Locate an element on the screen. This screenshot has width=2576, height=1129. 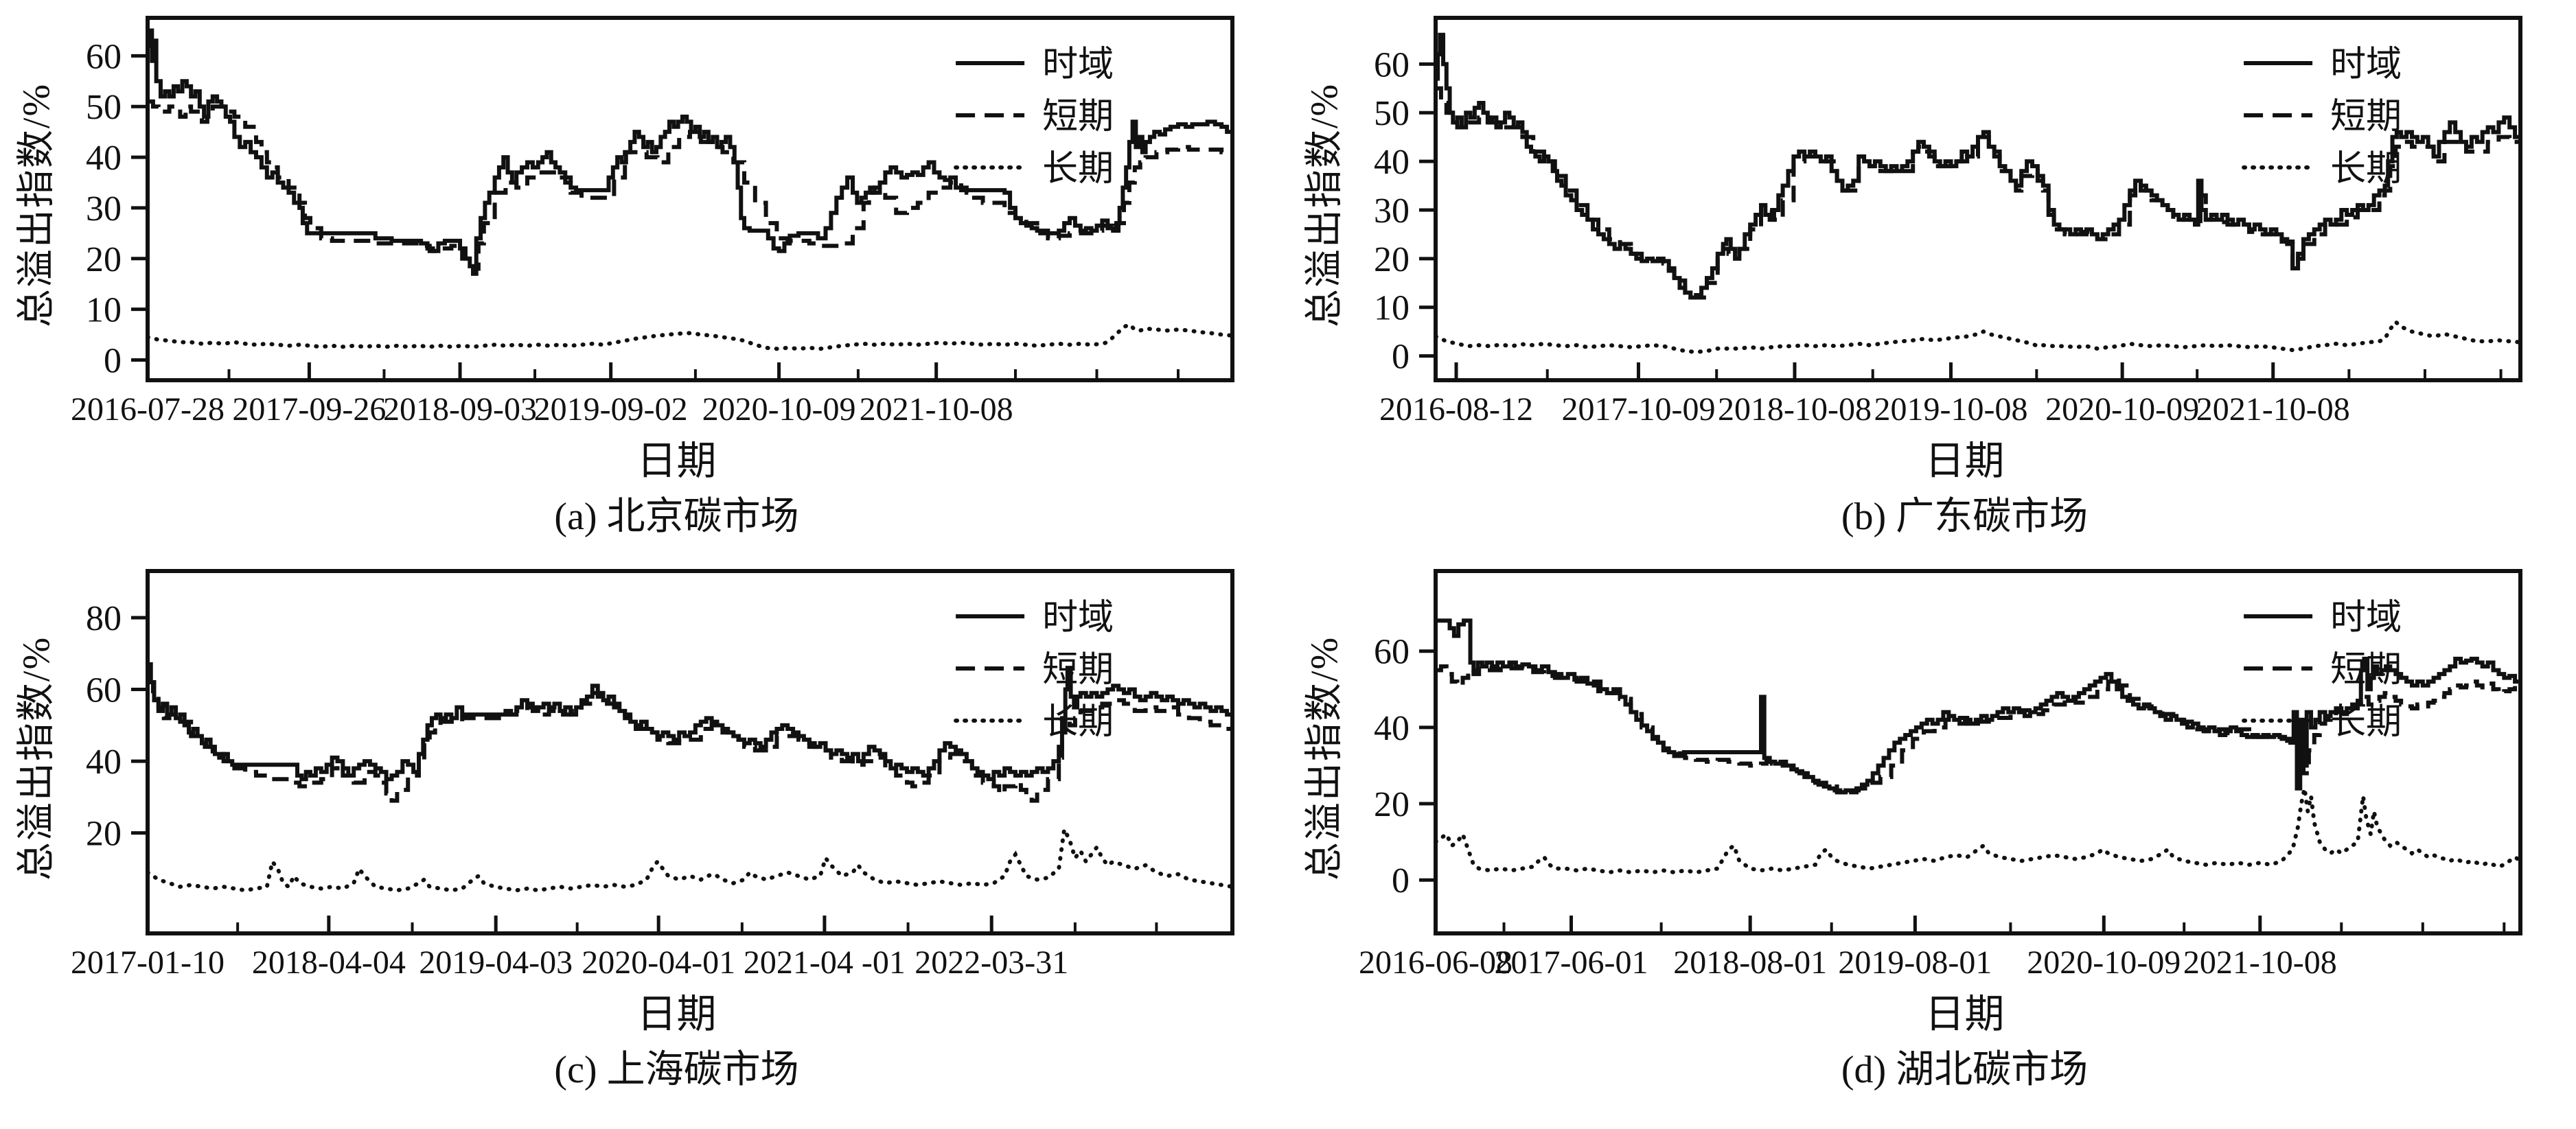
x-tick-label: 2020-04-01 is located at coordinates (658, 963).